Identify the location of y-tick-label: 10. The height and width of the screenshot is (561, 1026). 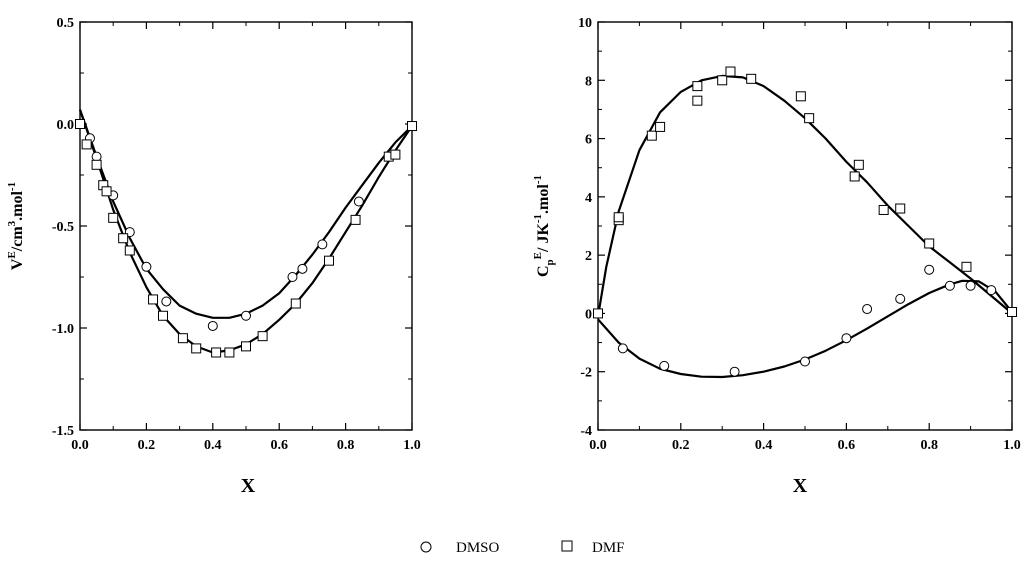
(585, 23).